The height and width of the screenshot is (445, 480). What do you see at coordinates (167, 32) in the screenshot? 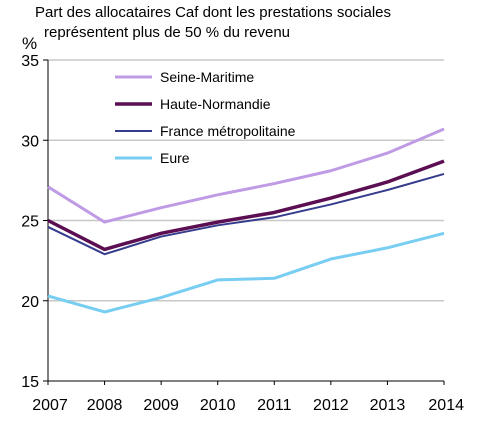
I see `chart-title-line-2: représentent plus de 50 % du revenu` at bounding box center [167, 32].